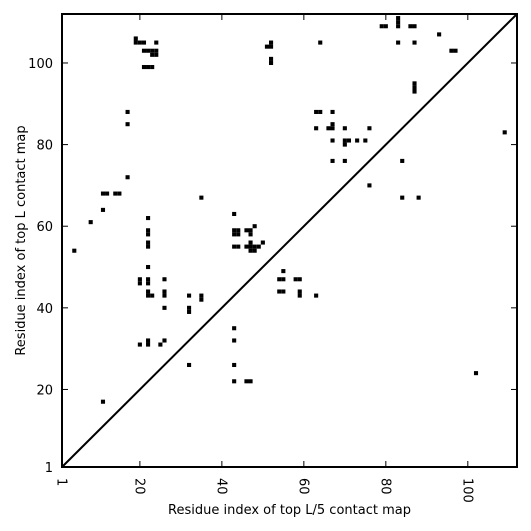 Image resolution: width=531 pixels, height=531 pixels. What do you see at coordinates (44, 390) in the screenshot?
I see `y-tick-label: 20` at bounding box center [44, 390].